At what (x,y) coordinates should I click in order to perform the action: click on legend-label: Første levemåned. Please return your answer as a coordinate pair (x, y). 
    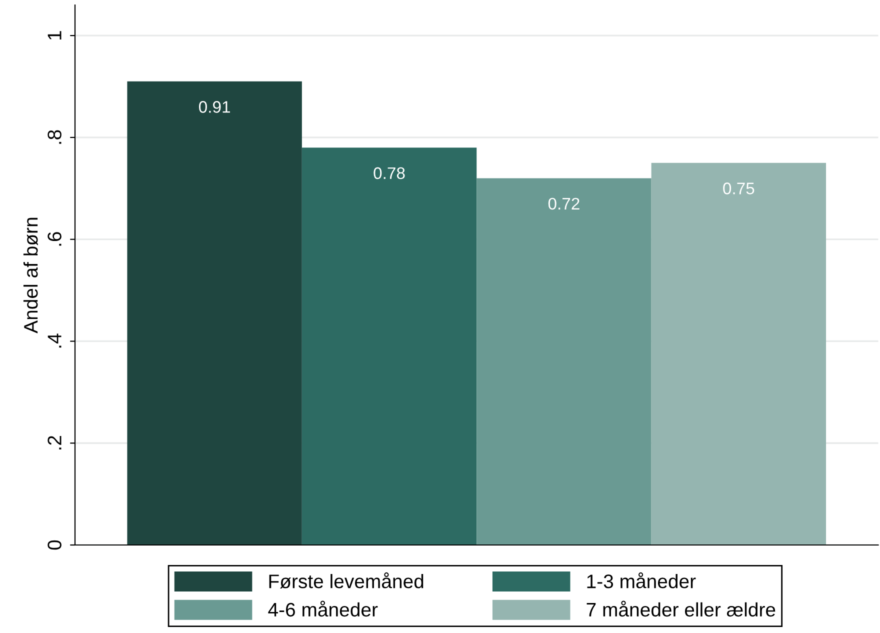
    Looking at the image, I should click on (346, 580).